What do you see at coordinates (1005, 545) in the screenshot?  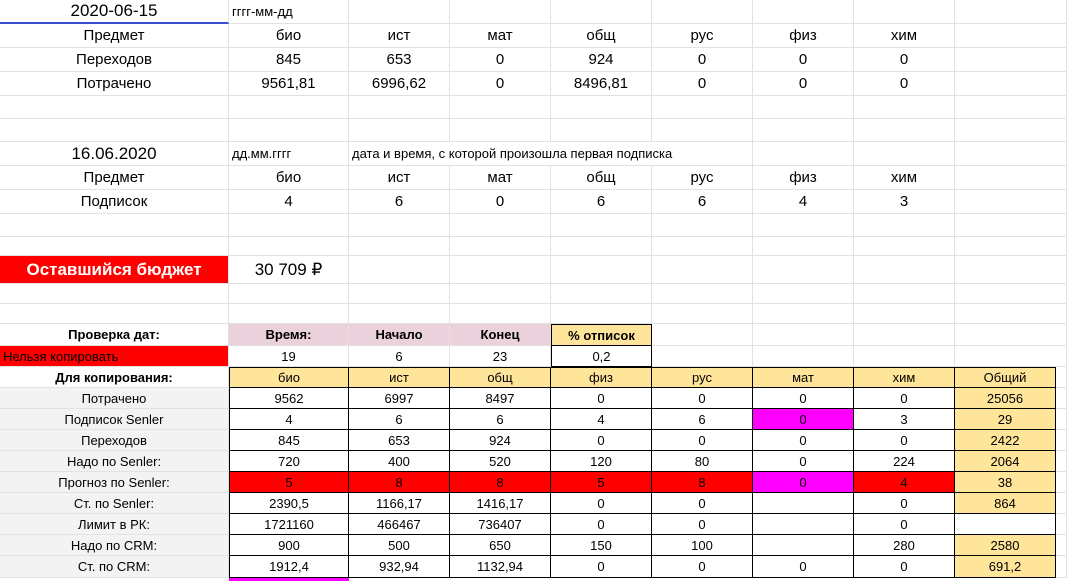 I see `total-cell: 2580` at bounding box center [1005, 545].